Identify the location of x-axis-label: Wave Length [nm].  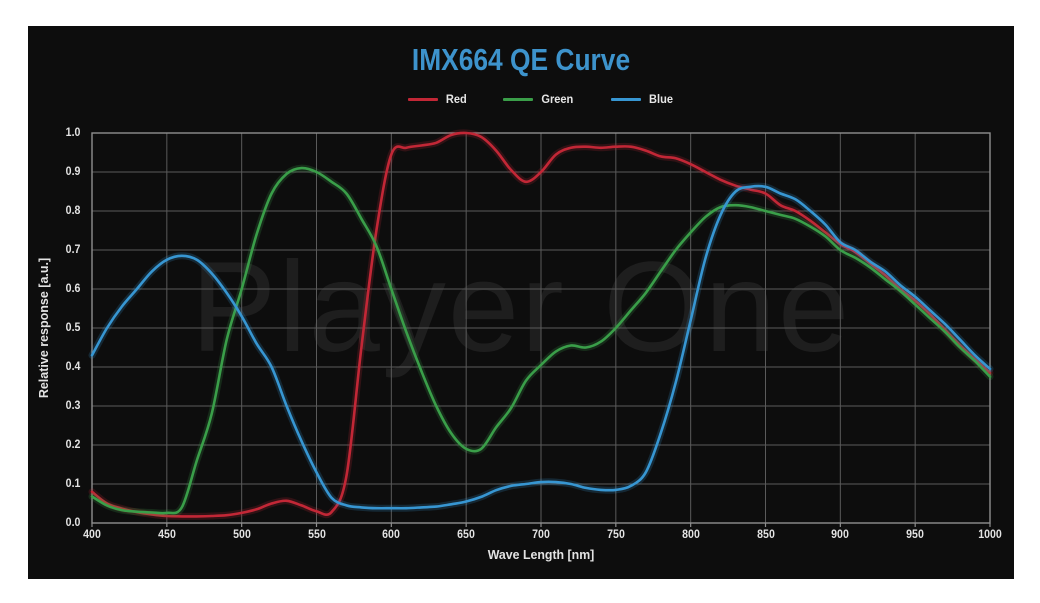
(541, 554).